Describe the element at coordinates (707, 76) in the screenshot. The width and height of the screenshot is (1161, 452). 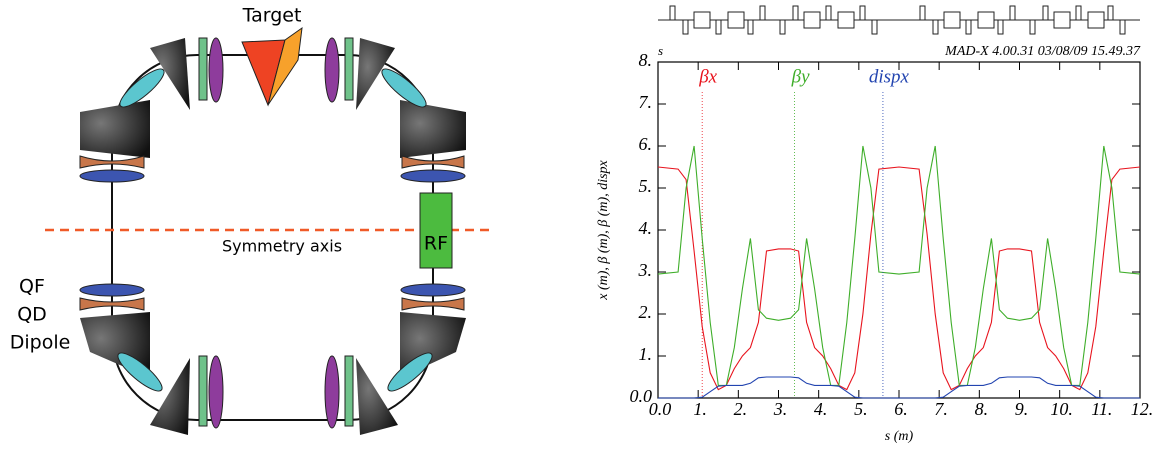
I see `legend-label: βx` at that location.